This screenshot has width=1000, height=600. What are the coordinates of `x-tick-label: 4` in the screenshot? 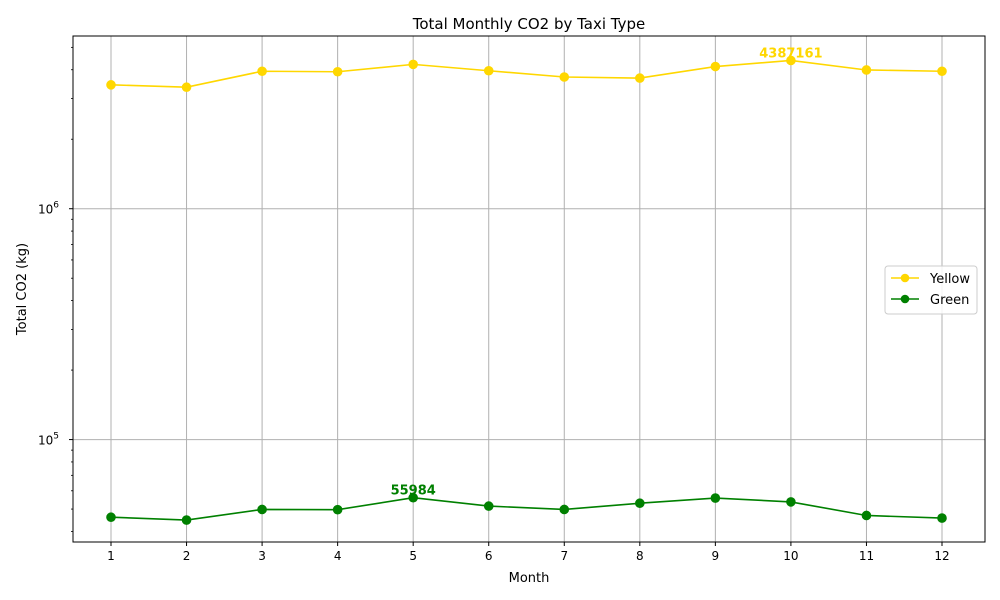 It's located at (338, 556).